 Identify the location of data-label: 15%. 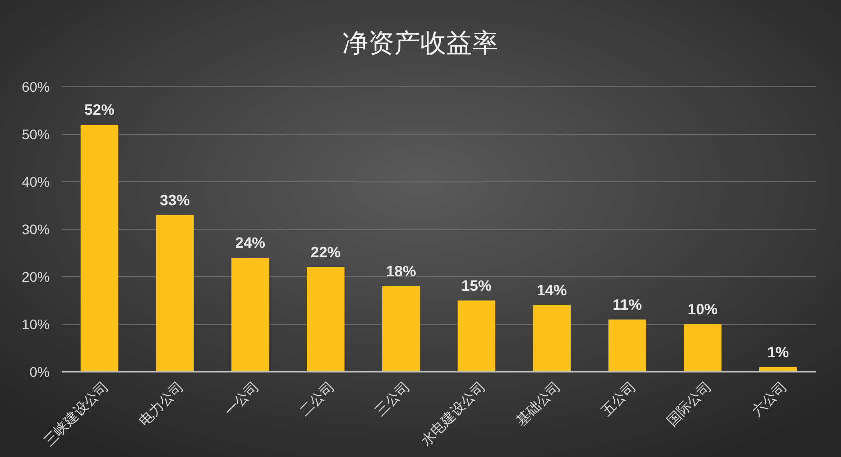
(477, 286).